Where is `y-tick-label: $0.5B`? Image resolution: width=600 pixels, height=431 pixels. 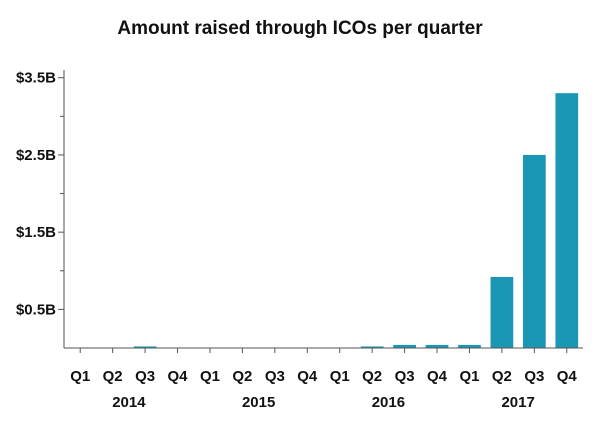 y-tick-label: $0.5B is located at coordinates (36, 309).